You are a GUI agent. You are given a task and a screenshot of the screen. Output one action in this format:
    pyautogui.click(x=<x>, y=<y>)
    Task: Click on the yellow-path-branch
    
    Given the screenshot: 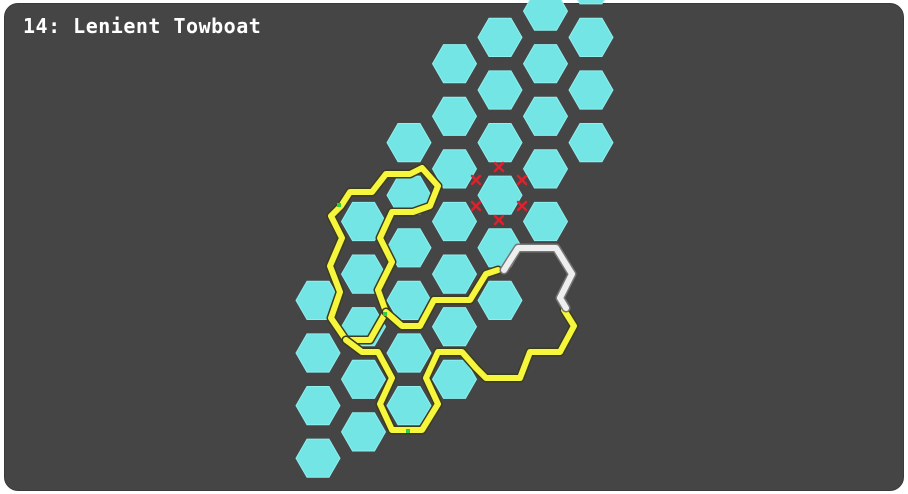 What is the action you would take?
    pyautogui.click(x=442, y=298)
    